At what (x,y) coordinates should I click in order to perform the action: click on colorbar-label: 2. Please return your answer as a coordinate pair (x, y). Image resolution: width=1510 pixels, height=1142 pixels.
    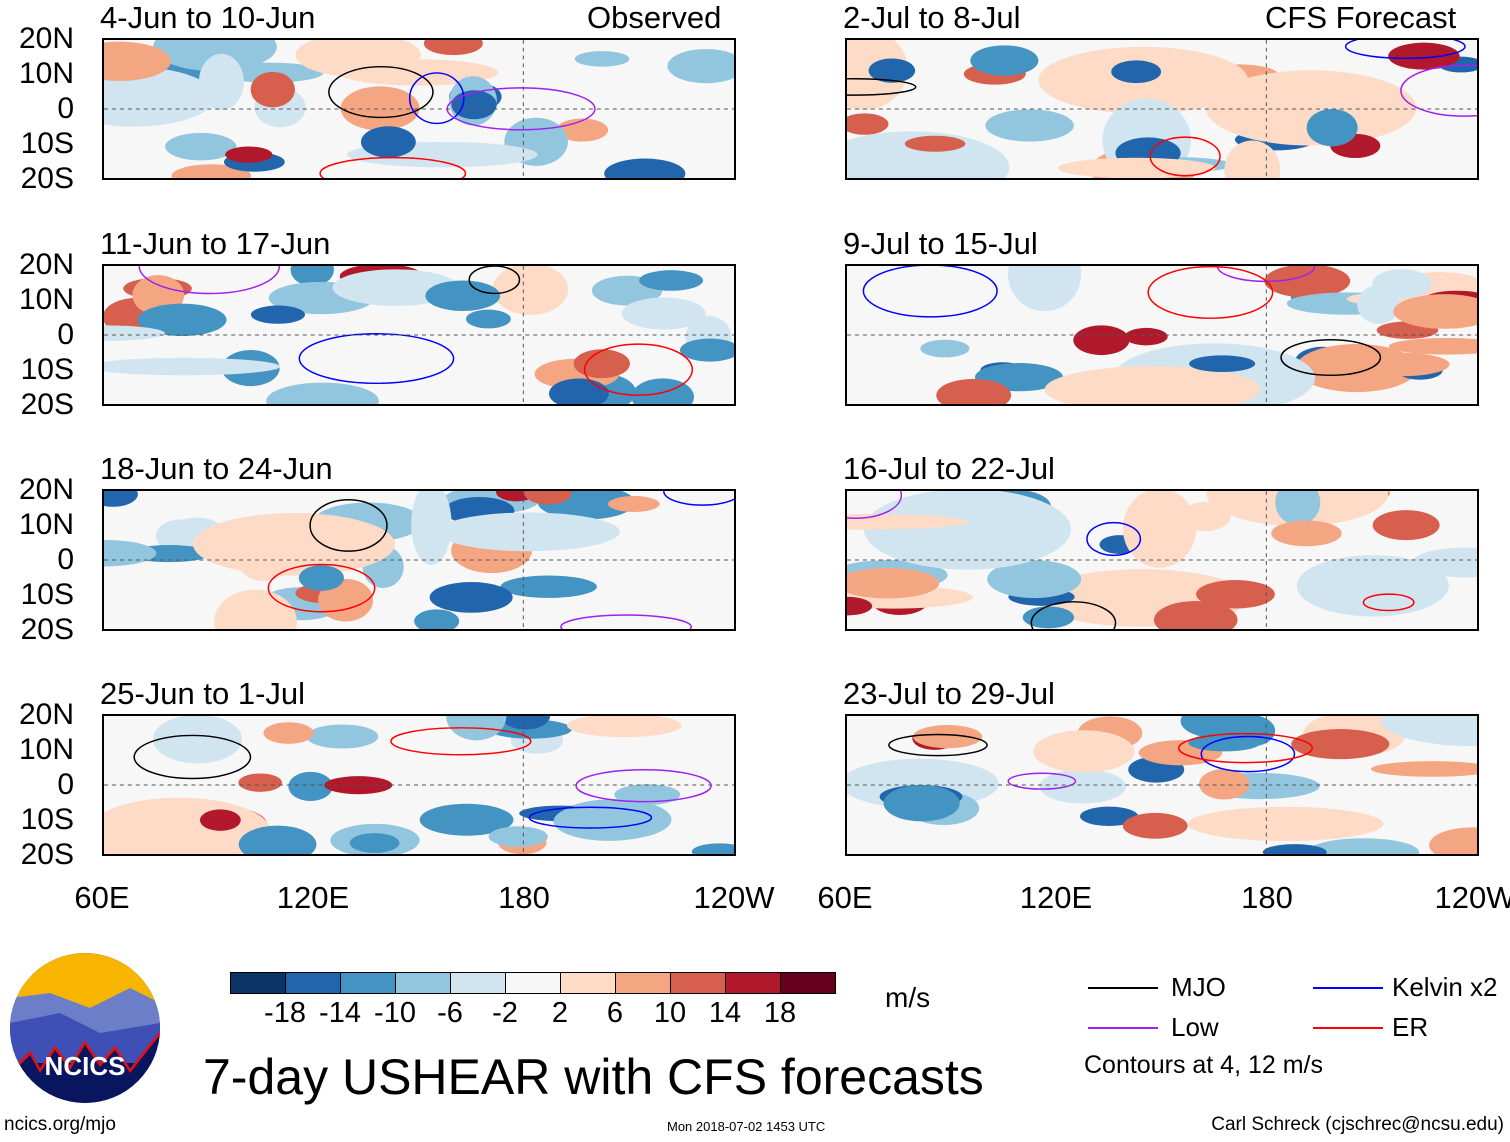
    Looking at the image, I should click on (560, 1013).